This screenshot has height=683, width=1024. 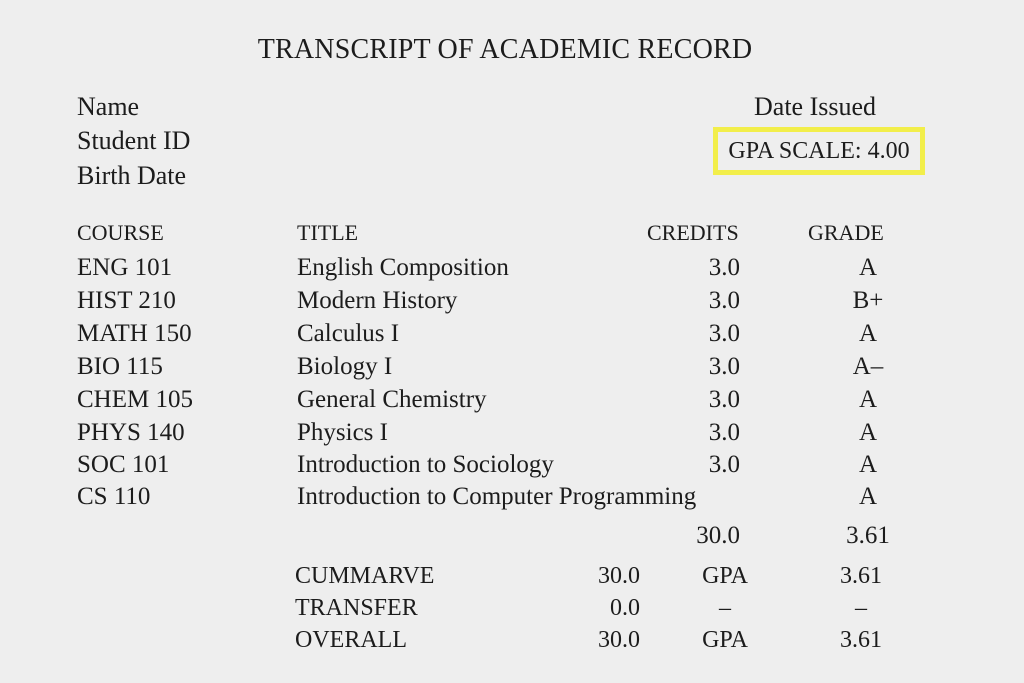 What do you see at coordinates (392, 399) in the screenshot?
I see `course-title: General Chemistry` at bounding box center [392, 399].